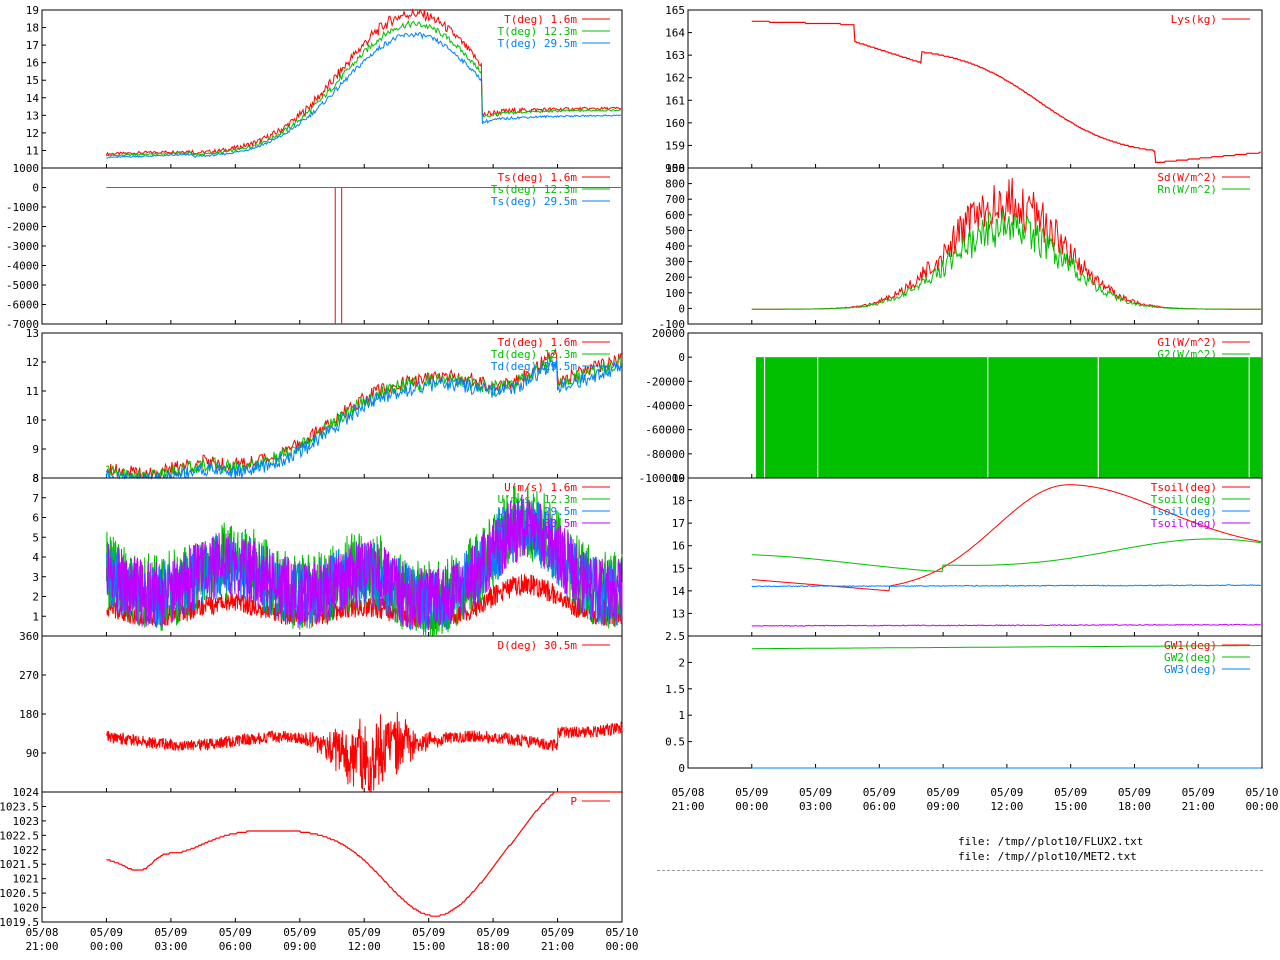 This screenshot has width=1280, height=960. I want to click on y-tick-label: -100, so click(672, 324).